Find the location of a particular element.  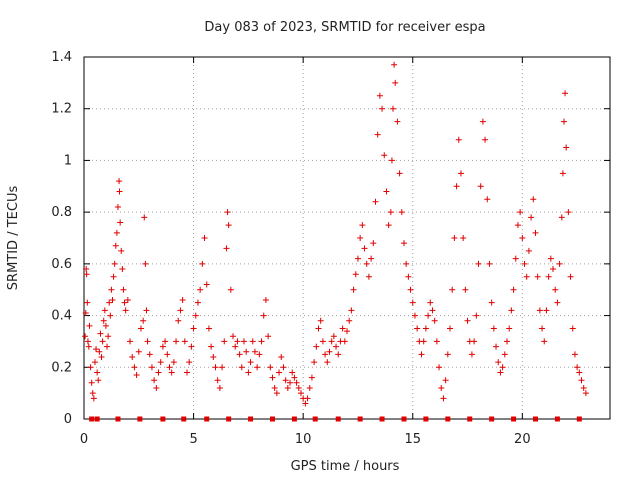

y-tick-label: 0 is located at coordinates (68, 419).